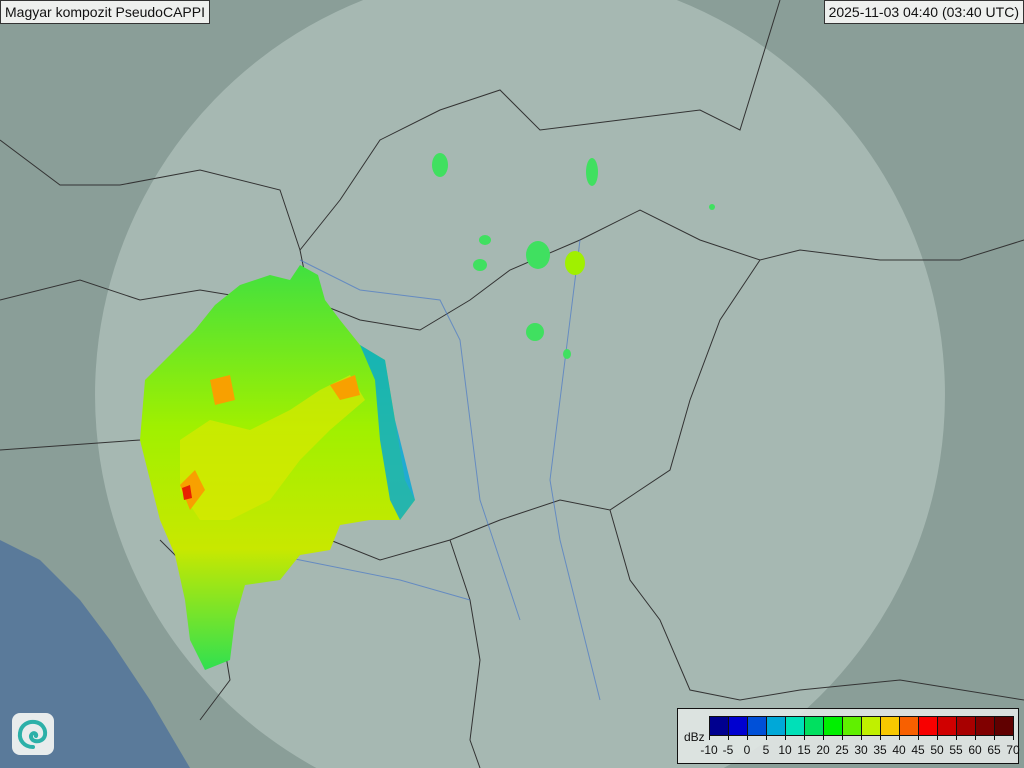  I want to click on legend-tick-label: 0, so click(747, 750).